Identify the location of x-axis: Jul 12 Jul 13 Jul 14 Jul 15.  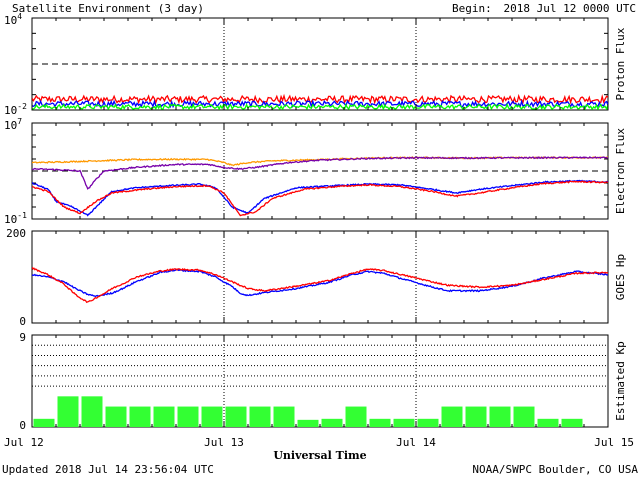
(319, 442).